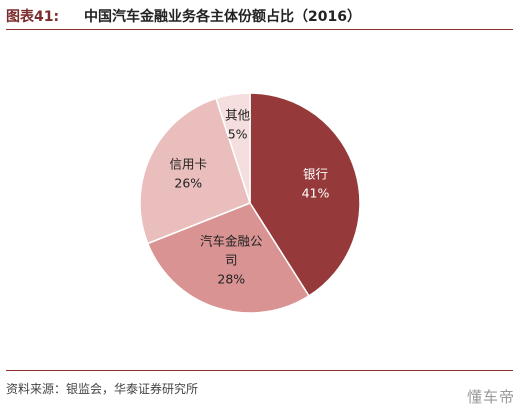  I want to click on watermark: 懂车帝, so click(490, 397).